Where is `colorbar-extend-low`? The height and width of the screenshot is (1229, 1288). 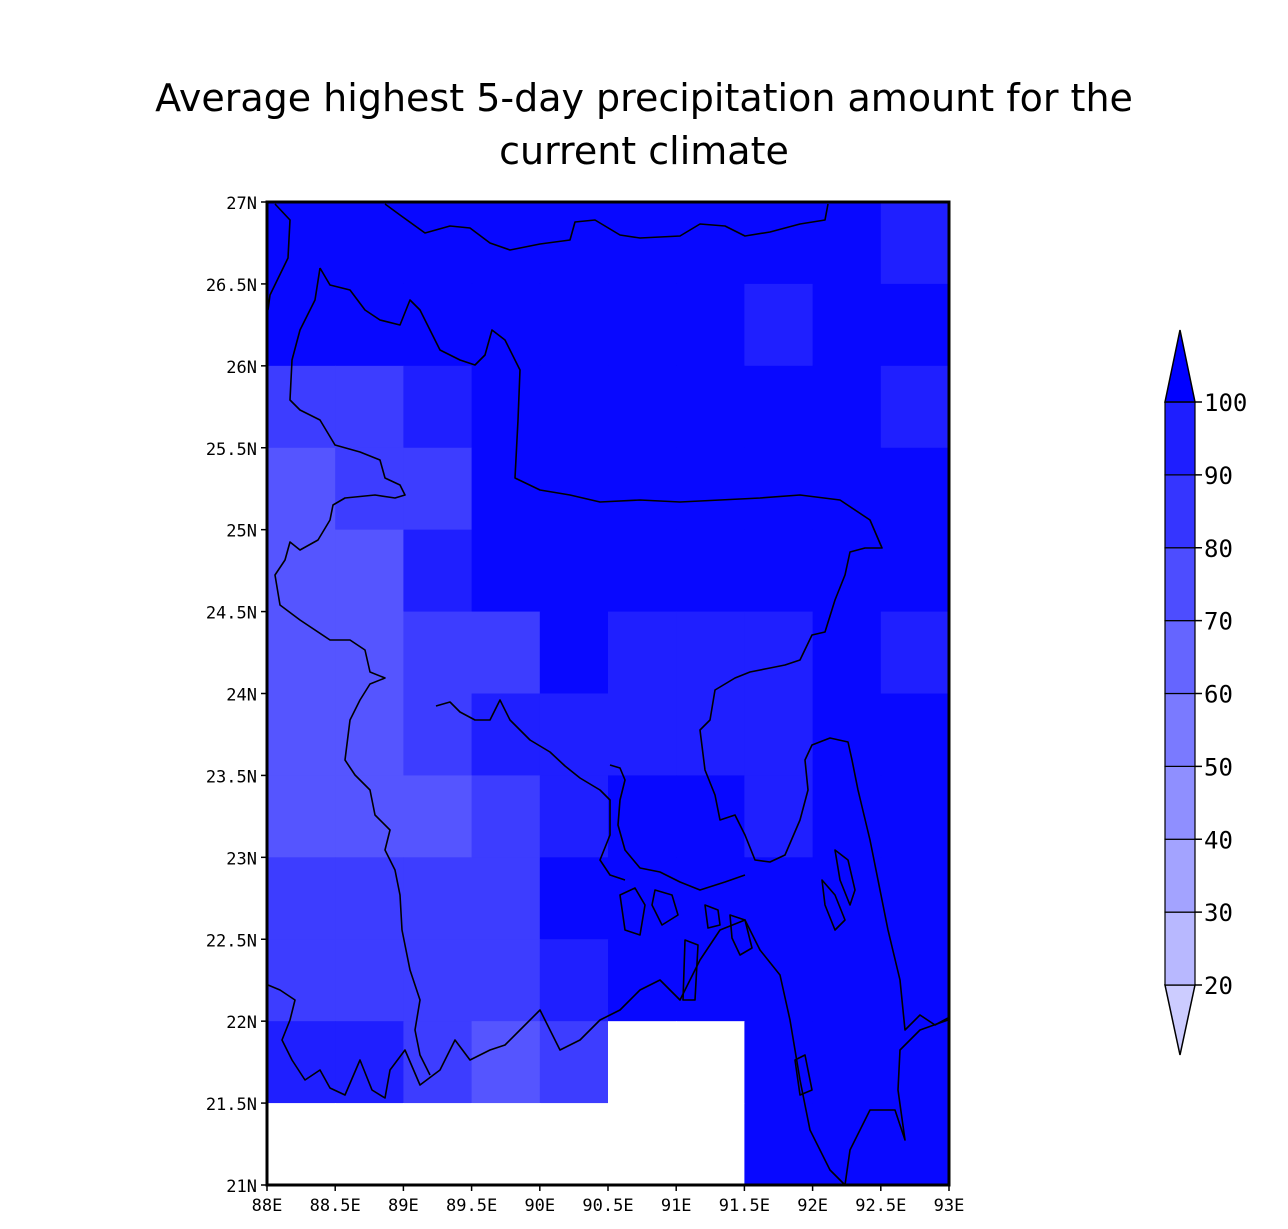 colorbar-extend-low is located at coordinates (1180, 1020).